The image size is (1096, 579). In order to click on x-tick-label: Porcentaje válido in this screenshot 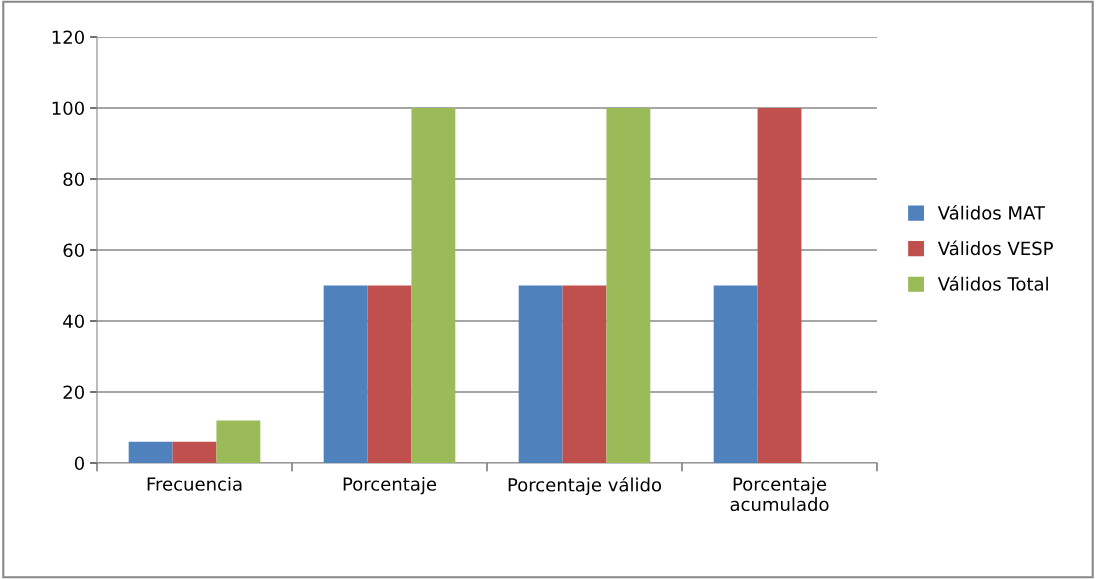, I will do `click(585, 486)`.